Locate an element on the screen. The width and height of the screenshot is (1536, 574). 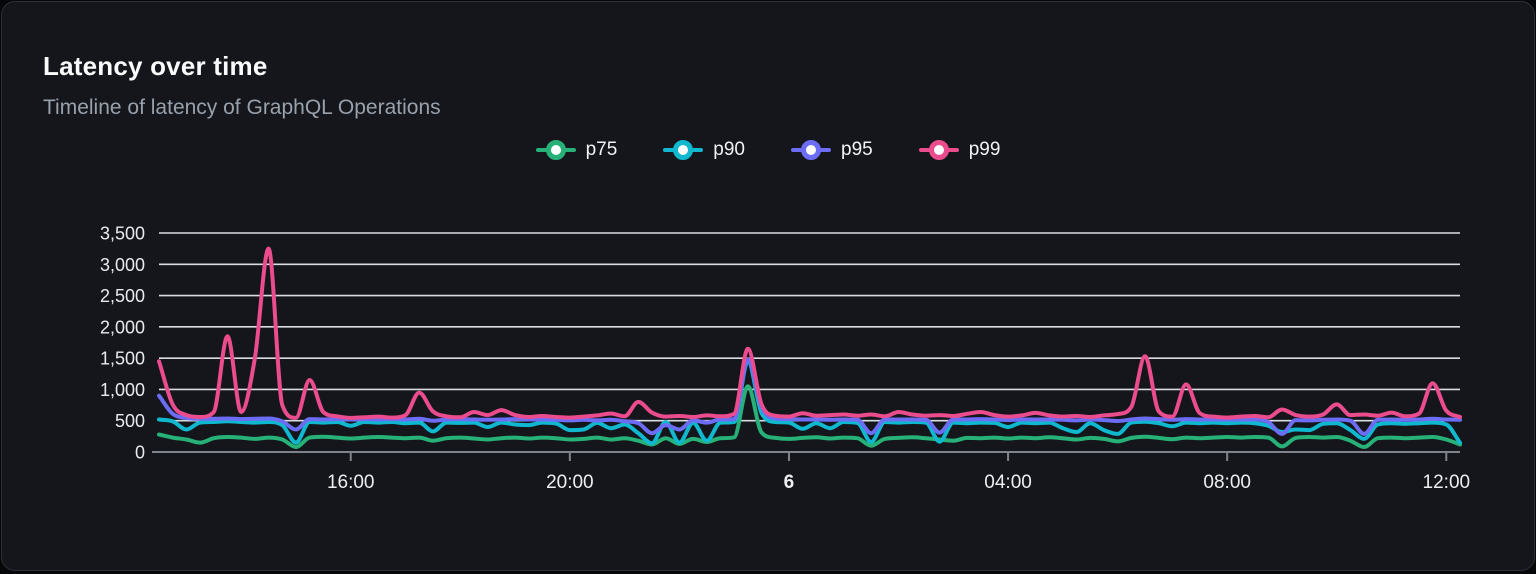
legend-marker-p95-icon is located at coordinates (811, 150).